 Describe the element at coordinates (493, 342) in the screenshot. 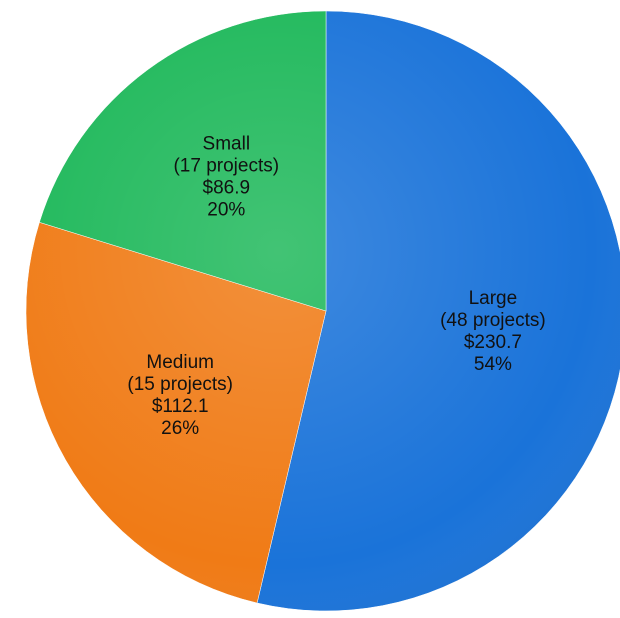

I see `slice-value: $230.7` at that location.